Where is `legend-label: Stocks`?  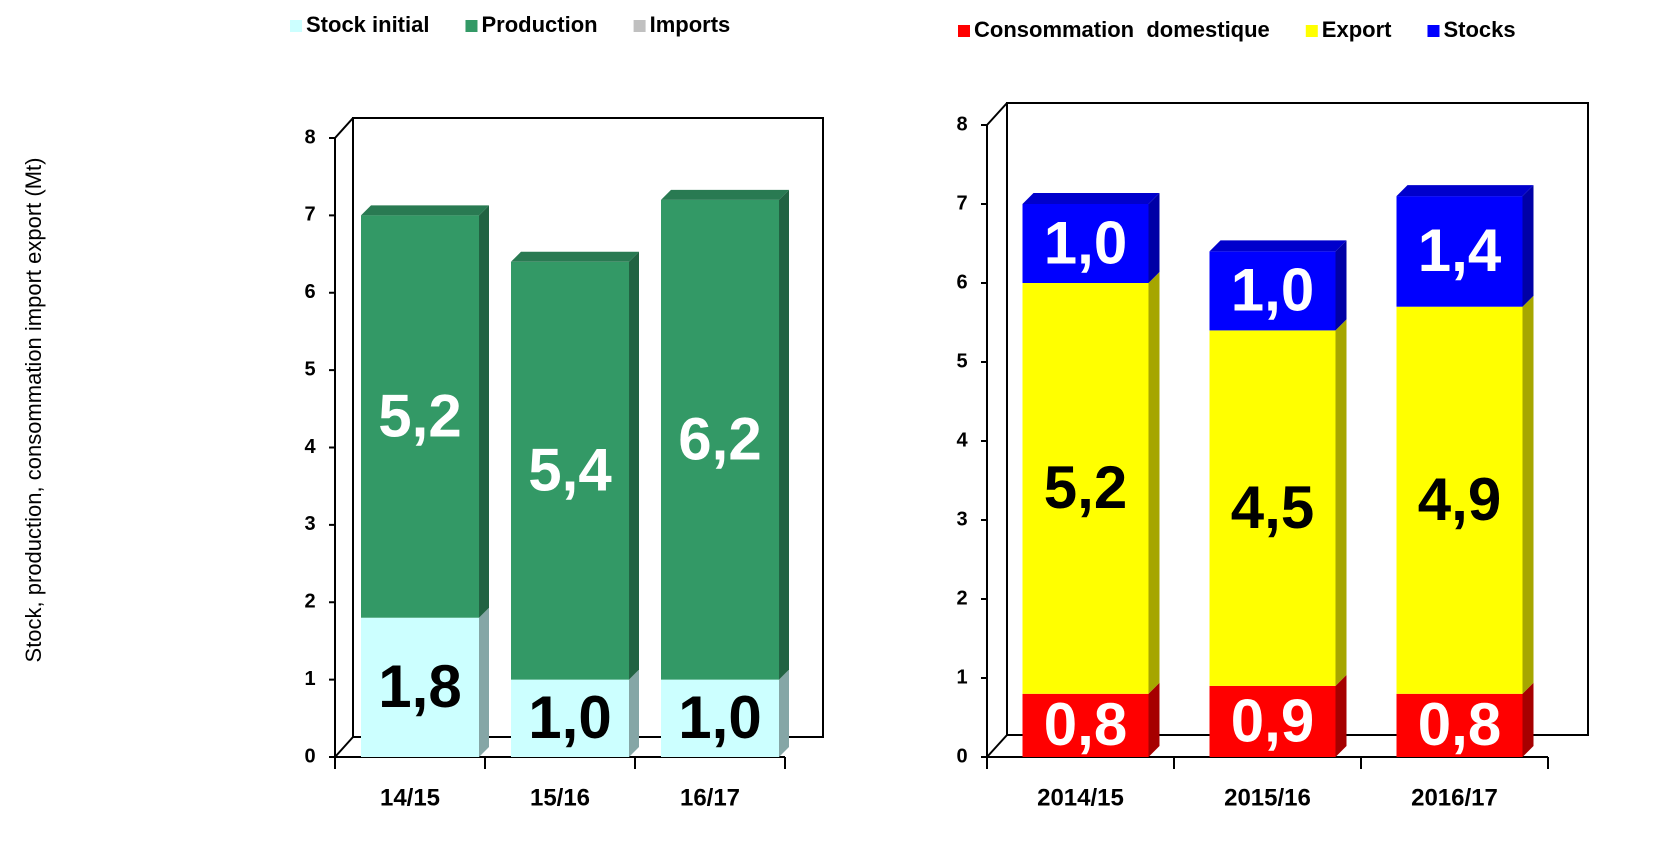 legend-label: Stocks is located at coordinates (1479, 29).